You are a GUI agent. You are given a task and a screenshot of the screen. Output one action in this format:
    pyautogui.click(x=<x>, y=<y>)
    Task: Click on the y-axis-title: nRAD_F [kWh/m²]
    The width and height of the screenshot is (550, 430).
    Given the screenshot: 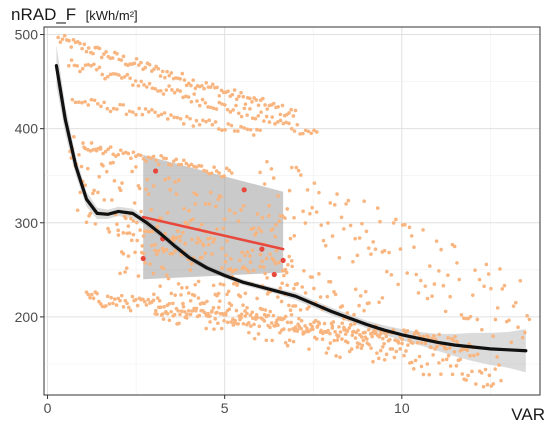 What is the action you would take?
    pyautogui.click(x=74, y=14)
    